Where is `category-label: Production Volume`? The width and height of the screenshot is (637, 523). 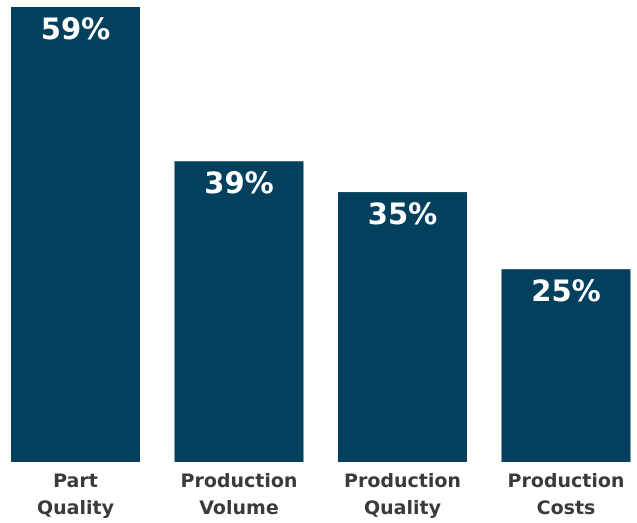
category-label: Production Volume is located at coordinates (239, 494).